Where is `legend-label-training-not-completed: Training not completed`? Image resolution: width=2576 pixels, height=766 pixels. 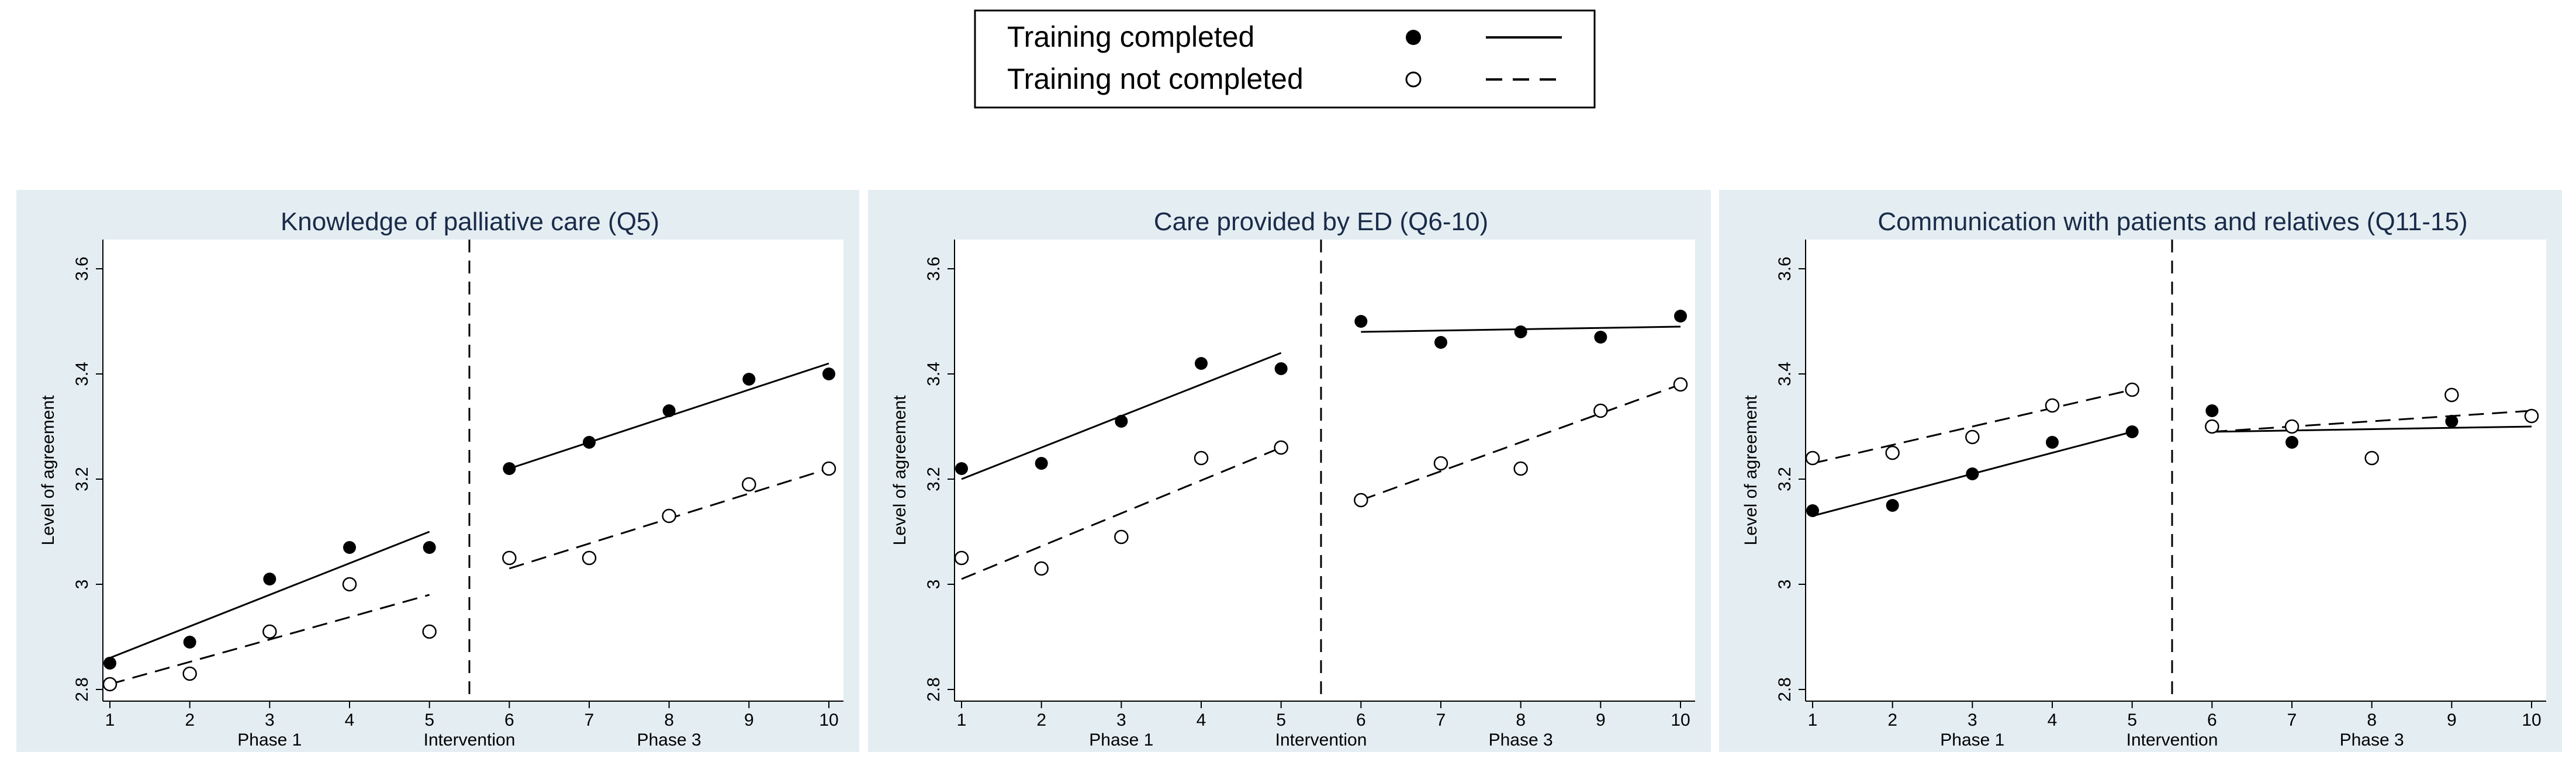 legend-label-training-not-completed: Training not completed is located at coordinates (1155, 79).